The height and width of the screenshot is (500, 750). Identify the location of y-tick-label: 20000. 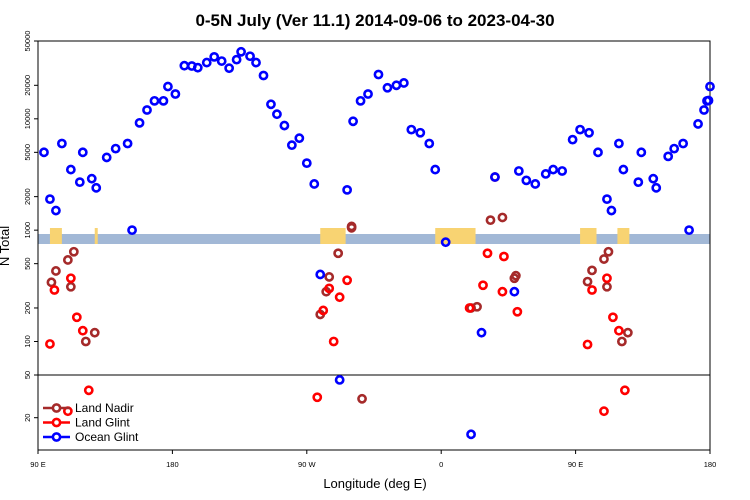
(27, 85).